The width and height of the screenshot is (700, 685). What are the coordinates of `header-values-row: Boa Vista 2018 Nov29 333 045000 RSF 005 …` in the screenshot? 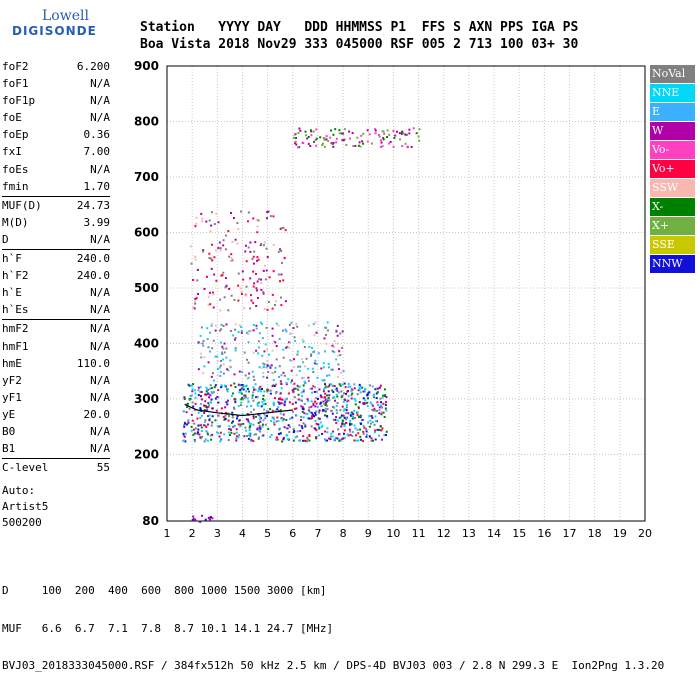 It's located at (359, 44).